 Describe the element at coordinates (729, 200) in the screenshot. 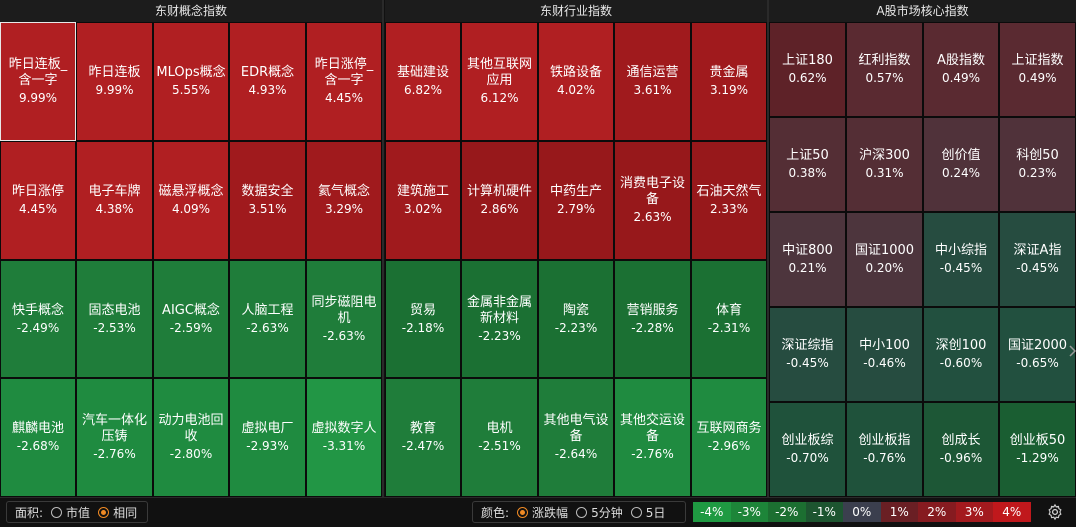

I see `heatmap-tile: 石油天然气 2.33%` at that location.